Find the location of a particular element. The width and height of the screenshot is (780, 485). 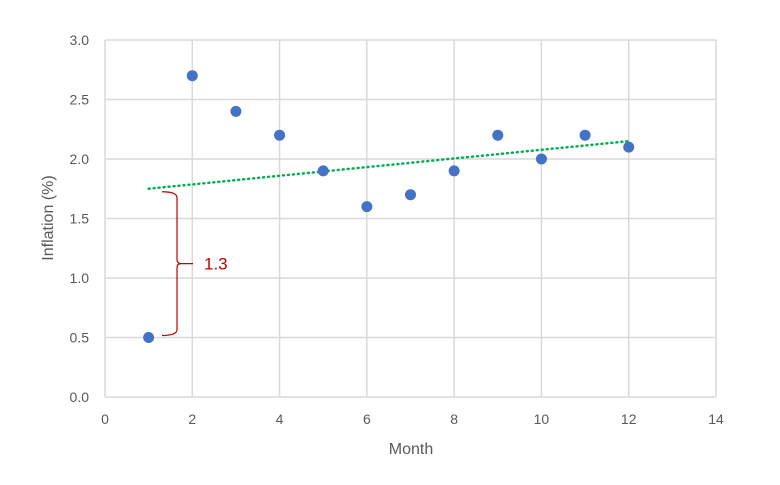

trendline-path is located at coordinates (388, 164).